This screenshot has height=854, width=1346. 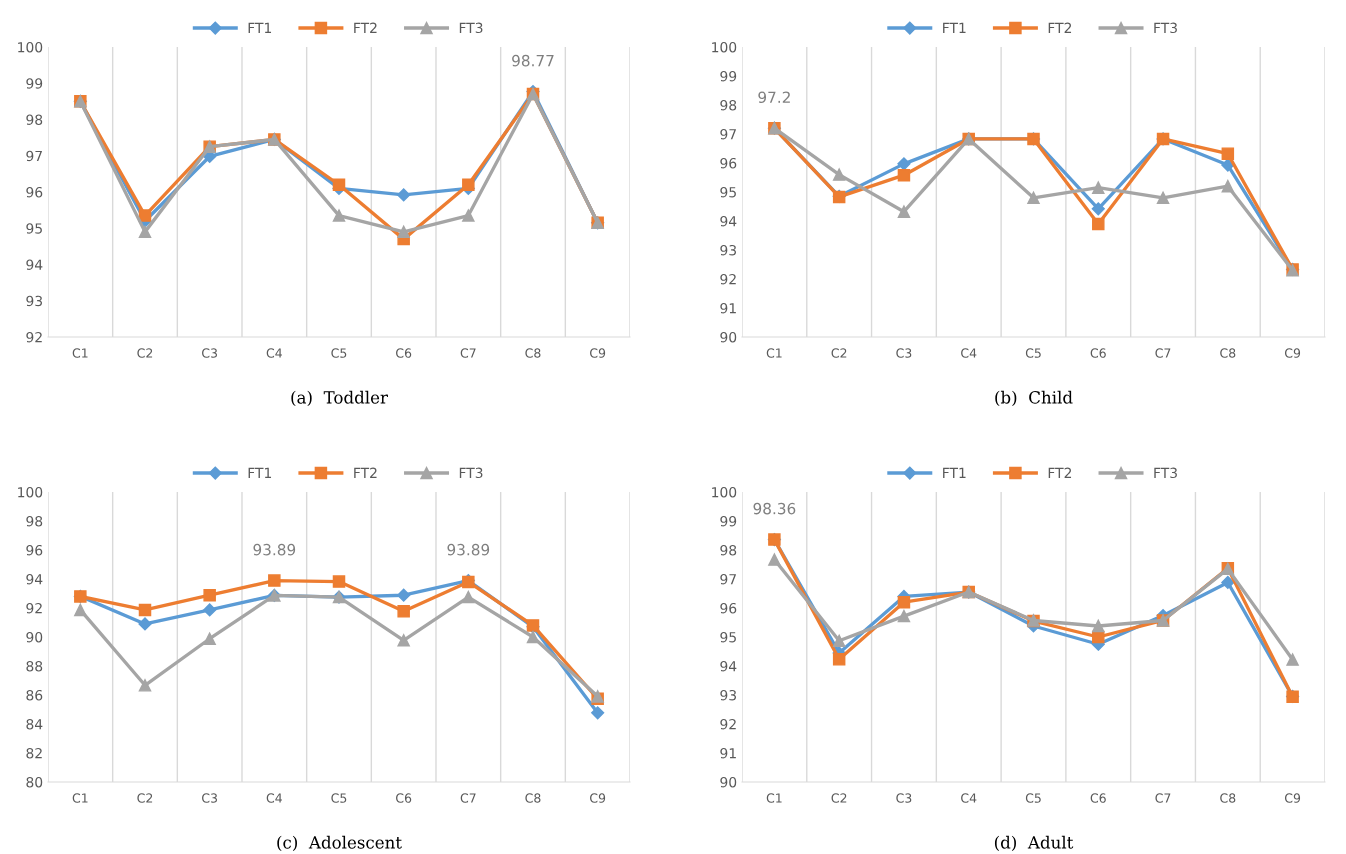 What do you see at coordinates (1034, 398) in the screenshot?
I see `x-axis-title: (b) Child` at bounding box center [1034, 398].